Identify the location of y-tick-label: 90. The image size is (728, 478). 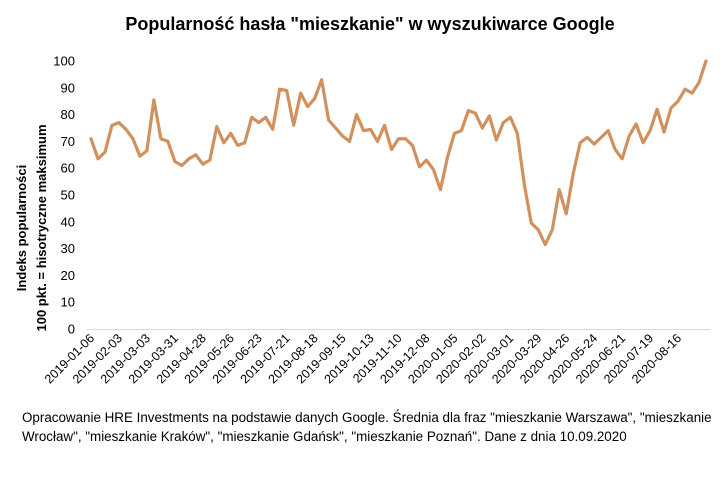
(68, 87).